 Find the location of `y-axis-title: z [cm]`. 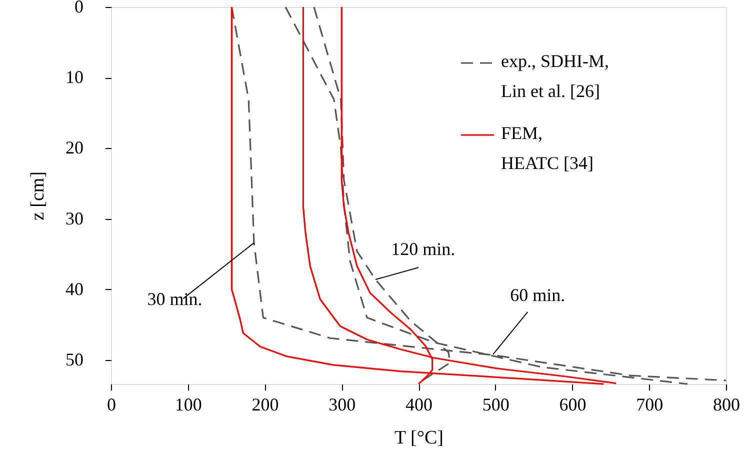

y-axis-title: z [cm] is located at coordinates (38, 196).